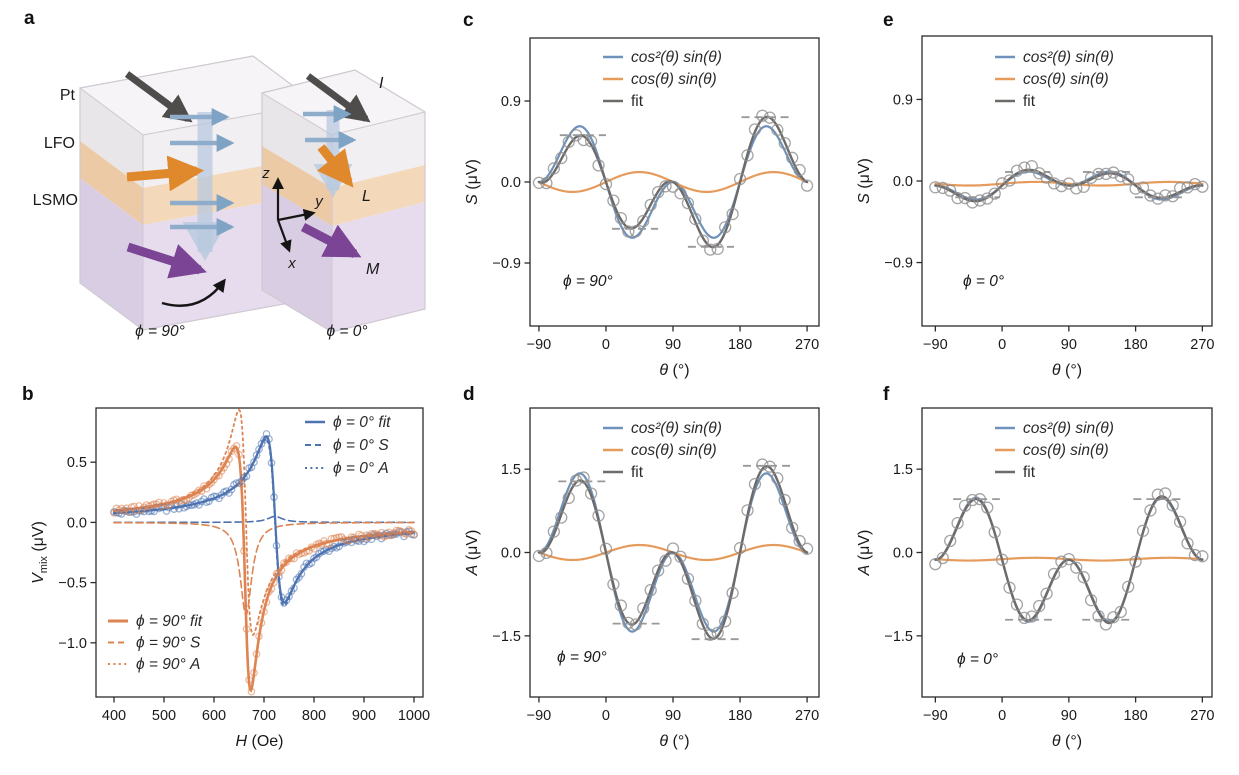 The image size is (1239, 775). I want to click on x-tick-label: 700, so click(264, 716).